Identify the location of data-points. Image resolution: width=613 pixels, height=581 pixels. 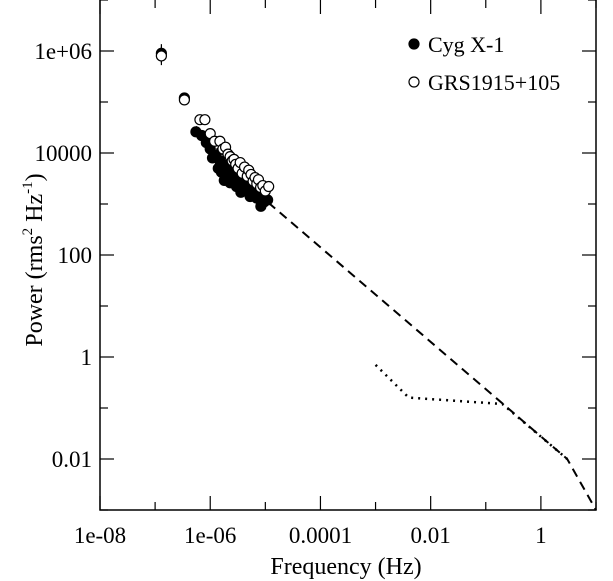
(215, 128).